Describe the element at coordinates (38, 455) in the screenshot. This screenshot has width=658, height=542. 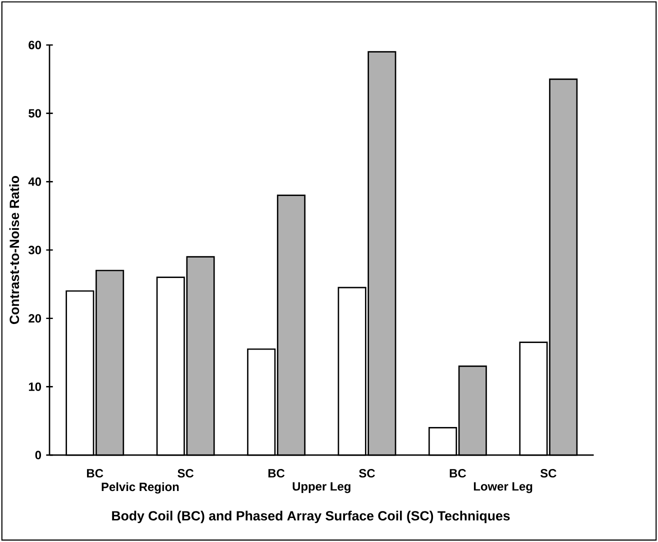
I see `y-tick-label: 0` at that location.